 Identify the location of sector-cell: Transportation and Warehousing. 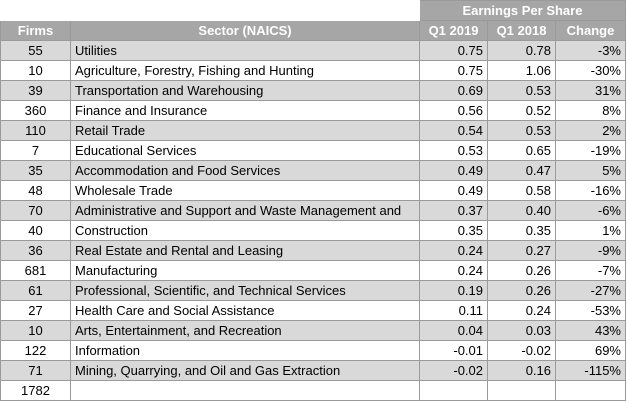
(245, 90).